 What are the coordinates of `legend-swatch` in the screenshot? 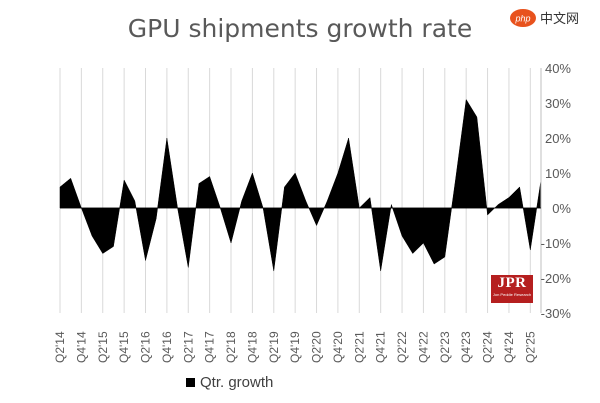 It's located at (190, 382).